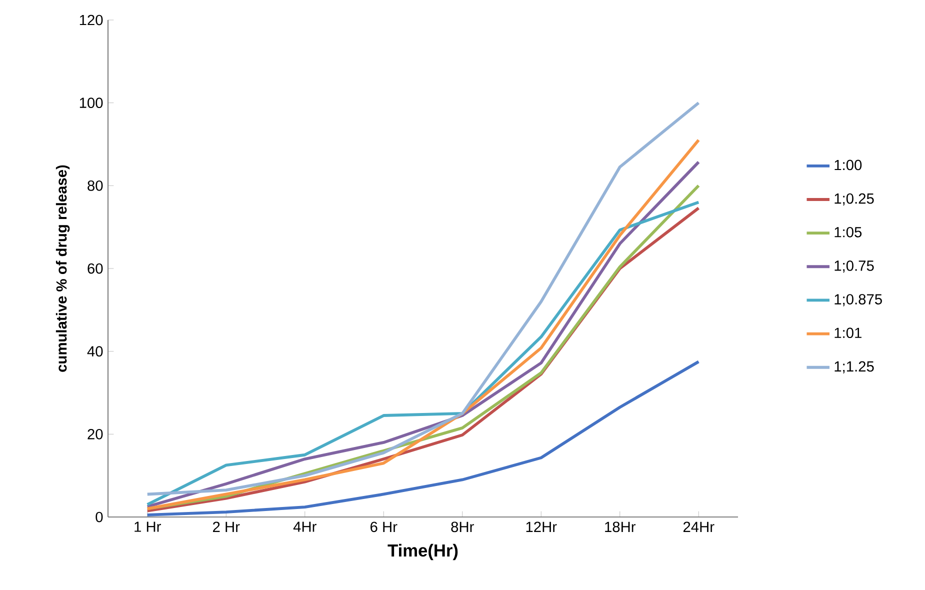 Image resolution: width=925 pixels, height=590 pixels. Describe the element at coordinates (95, 434) in the screenshot. I see `y-tick-label: 20` at that location.